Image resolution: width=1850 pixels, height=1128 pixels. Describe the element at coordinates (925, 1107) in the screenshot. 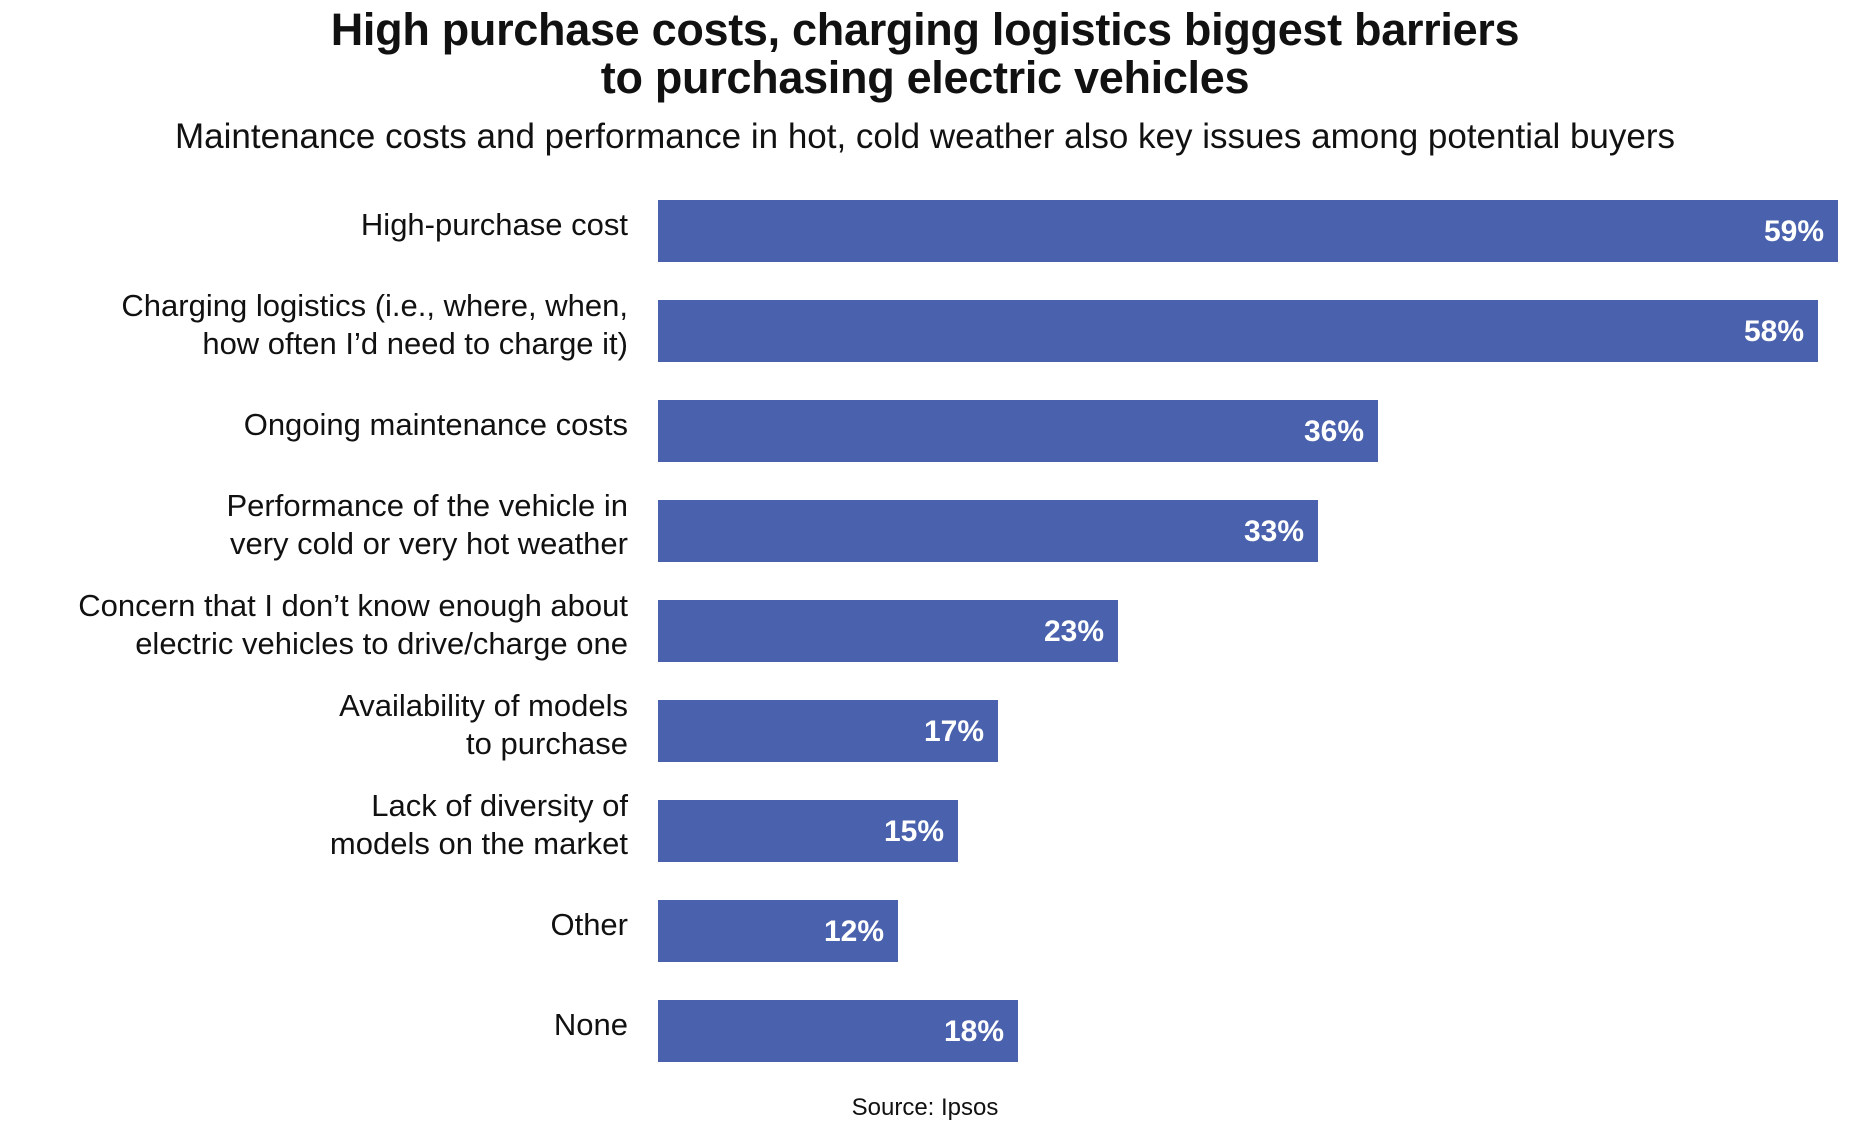

I see `source-note: Source: Ipsos` at that location.